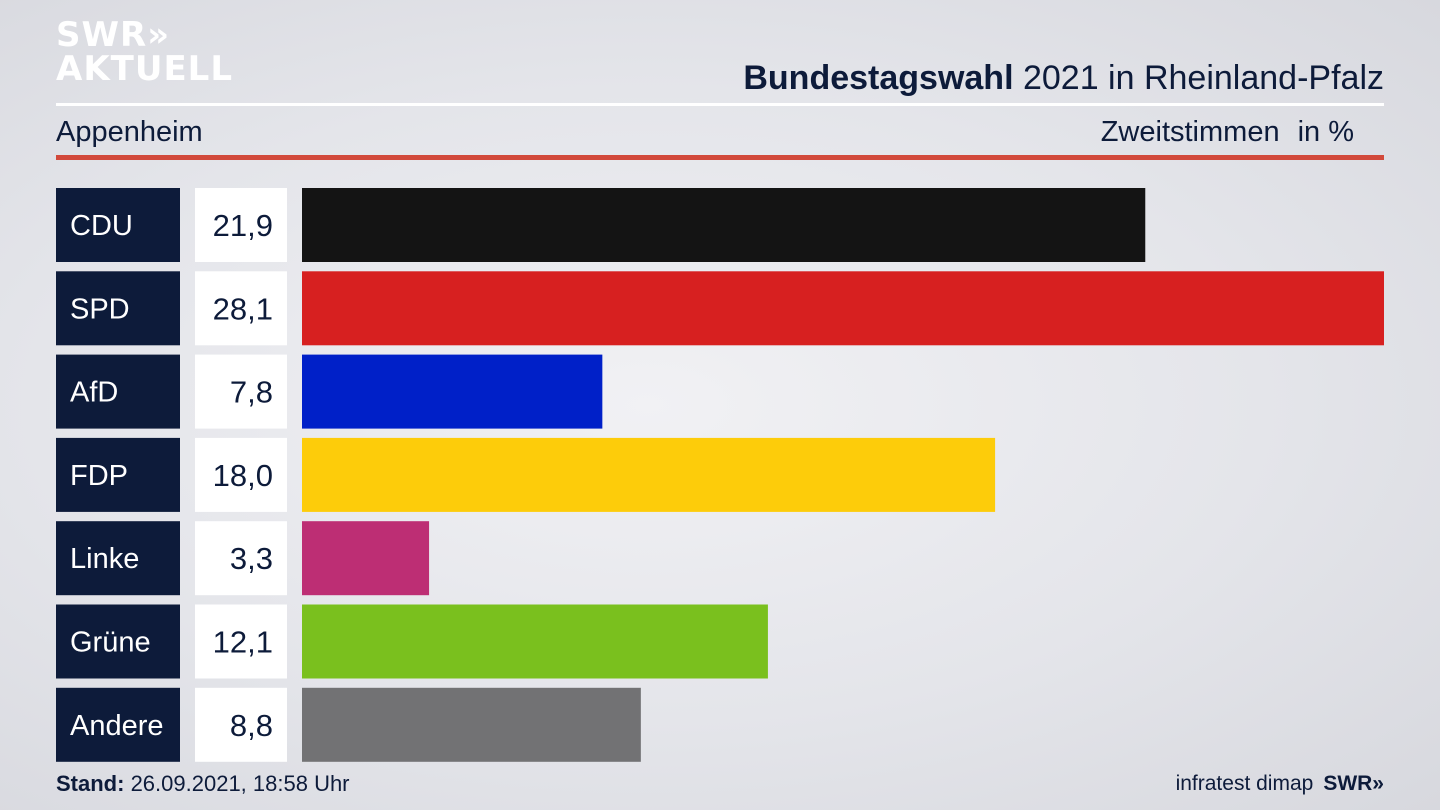  Describe the element at coordinates (1325, 132) in the screenshot. I see `measure-unit: in %` at that location.